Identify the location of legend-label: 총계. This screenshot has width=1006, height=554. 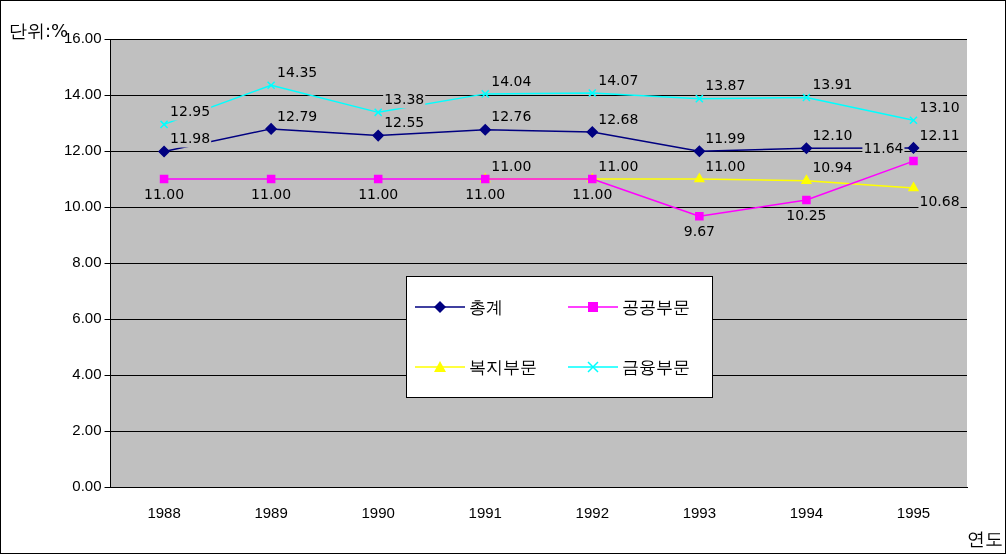
(486, 307).